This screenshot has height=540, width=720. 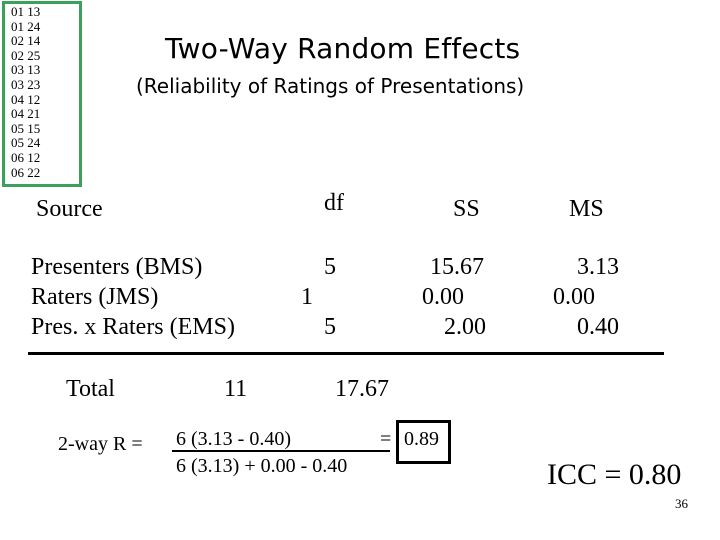 I want to click on row-df-interaction: 5, so click(x=330, y=327).